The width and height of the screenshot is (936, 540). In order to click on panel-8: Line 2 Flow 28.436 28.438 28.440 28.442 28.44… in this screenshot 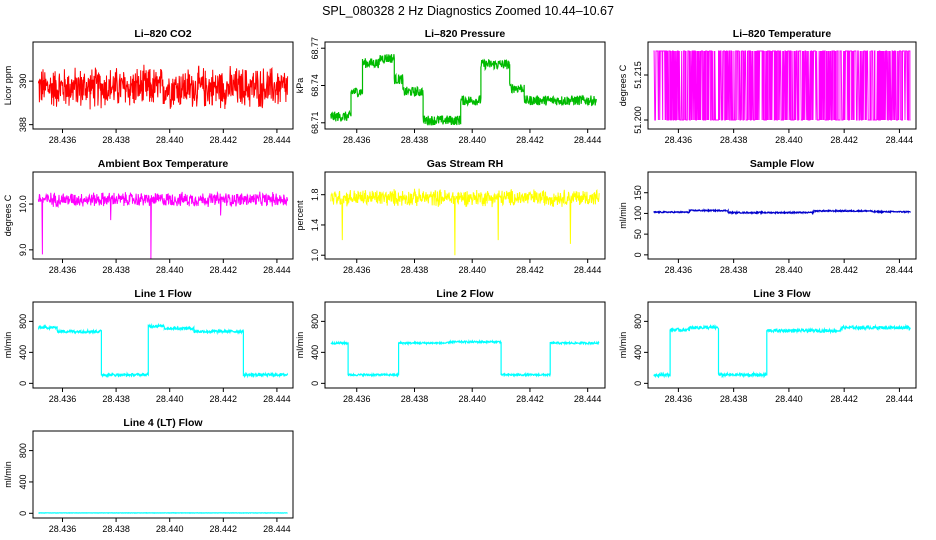, I will do `click(450, 346)`.